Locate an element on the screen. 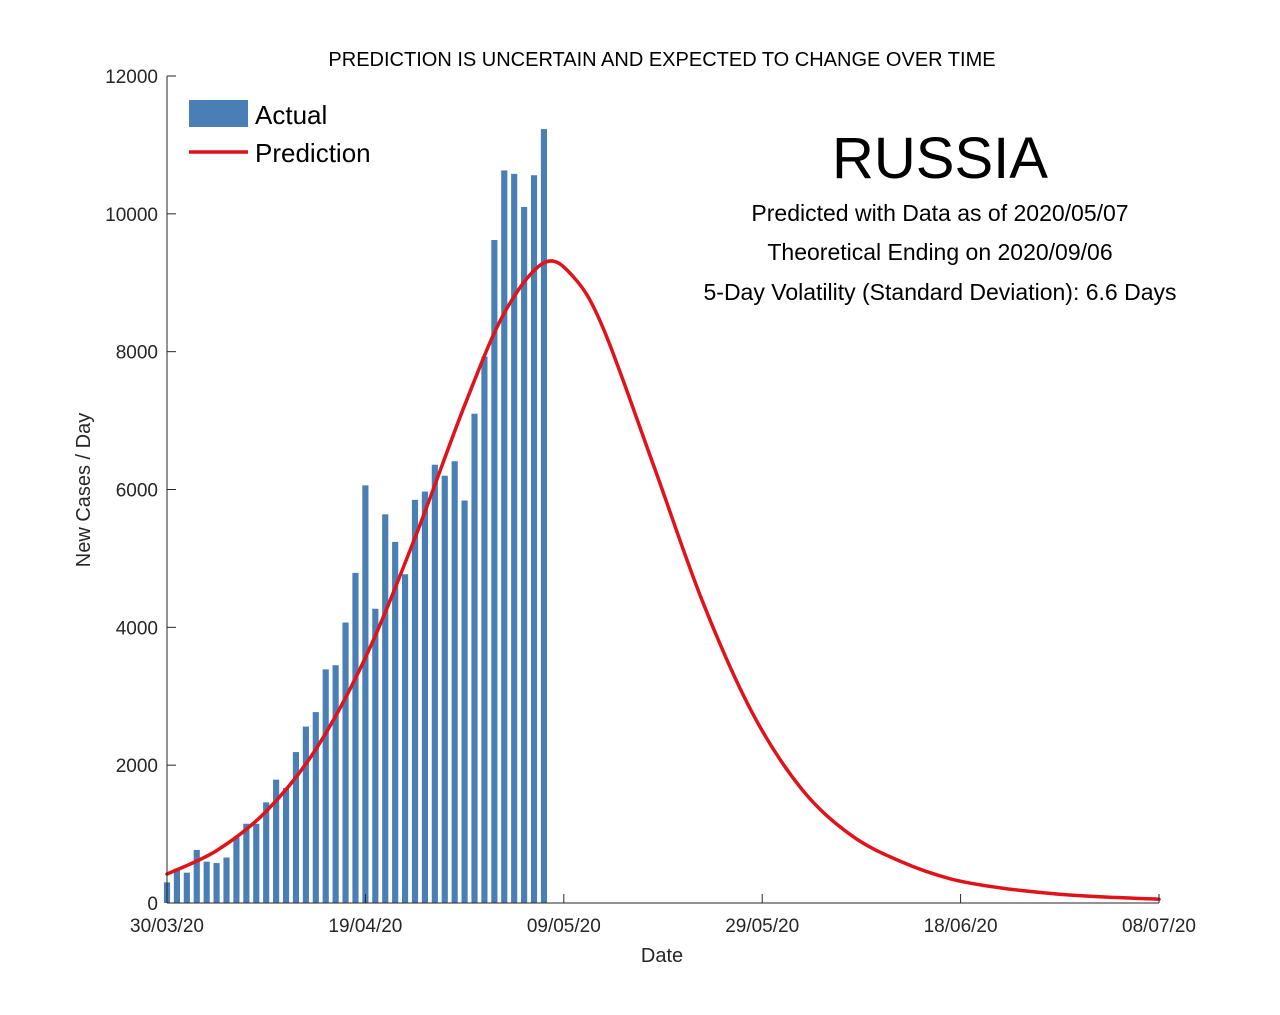 This screenshot has width=1280, height=1015. y-ticks: 0 2000 4000 6000 8000 10000 12000 is located at coordinates (140, 491).